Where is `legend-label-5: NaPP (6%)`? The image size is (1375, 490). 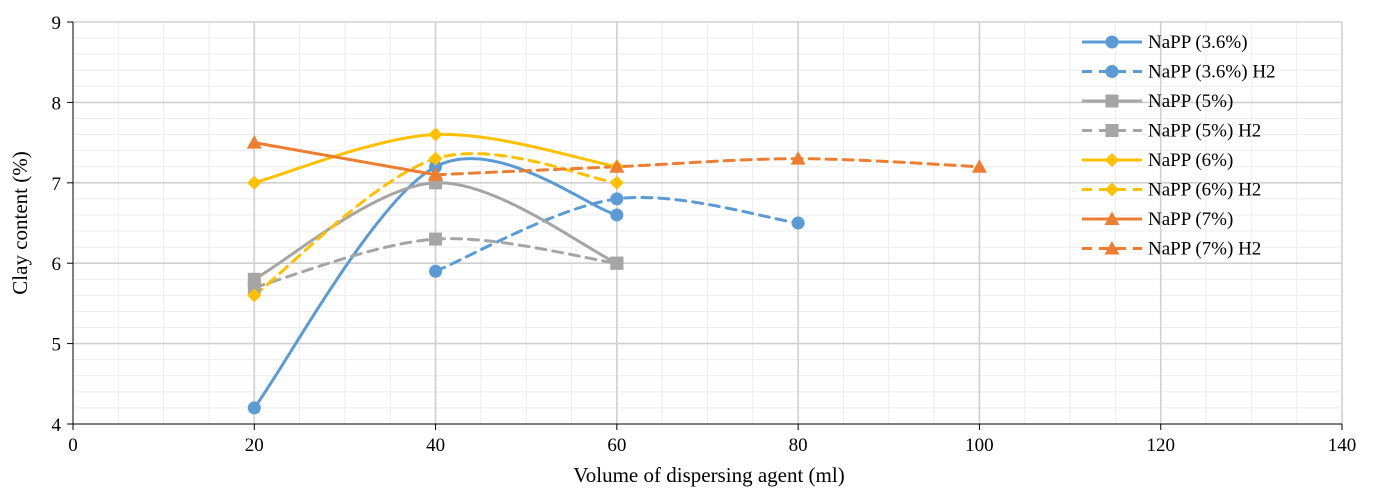 legend-label-5: NaPP (6%) is located at coordinates (1190, 160).